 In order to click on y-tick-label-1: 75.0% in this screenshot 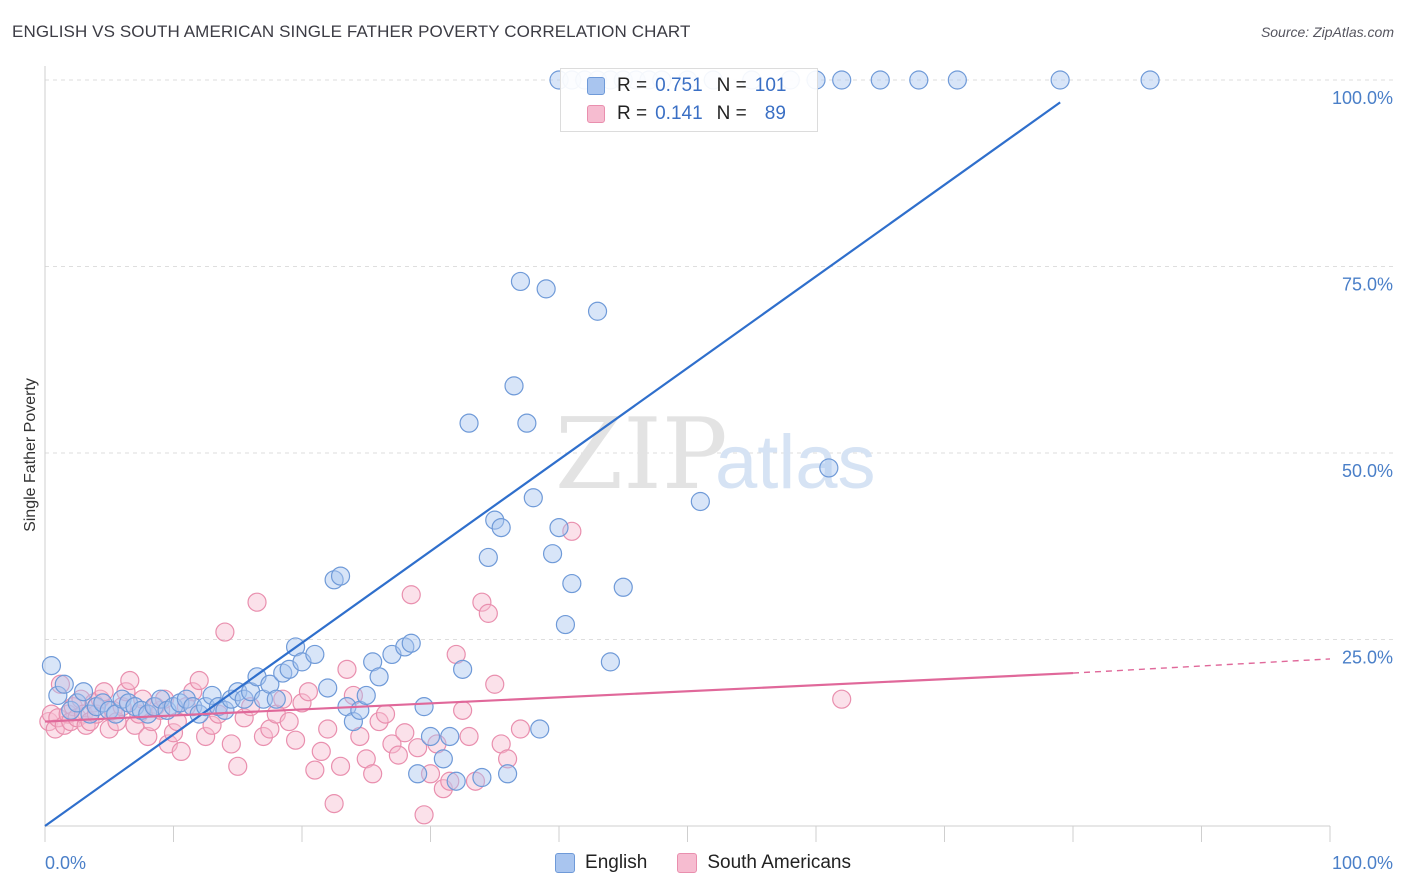, I will do `click(1367, 285)`.